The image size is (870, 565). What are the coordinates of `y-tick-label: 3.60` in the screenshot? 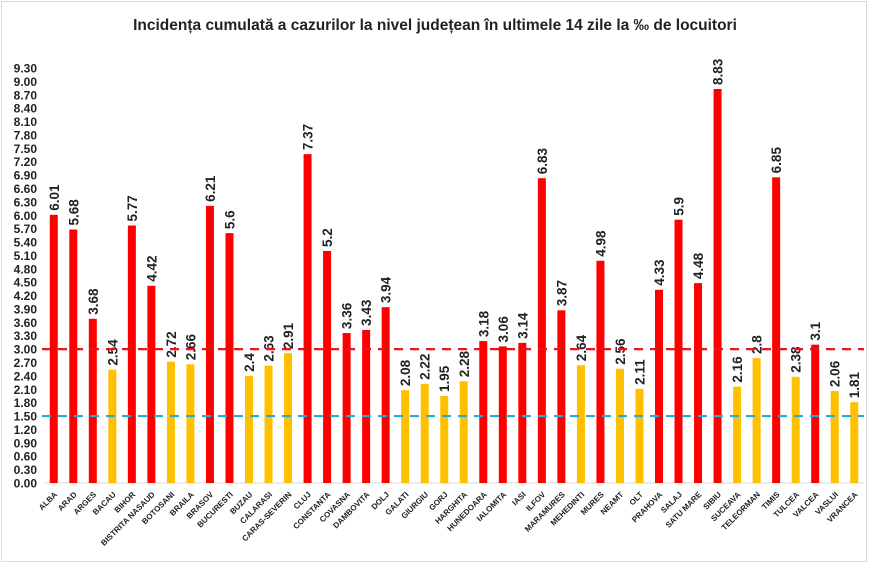 It's located at (26, 323).